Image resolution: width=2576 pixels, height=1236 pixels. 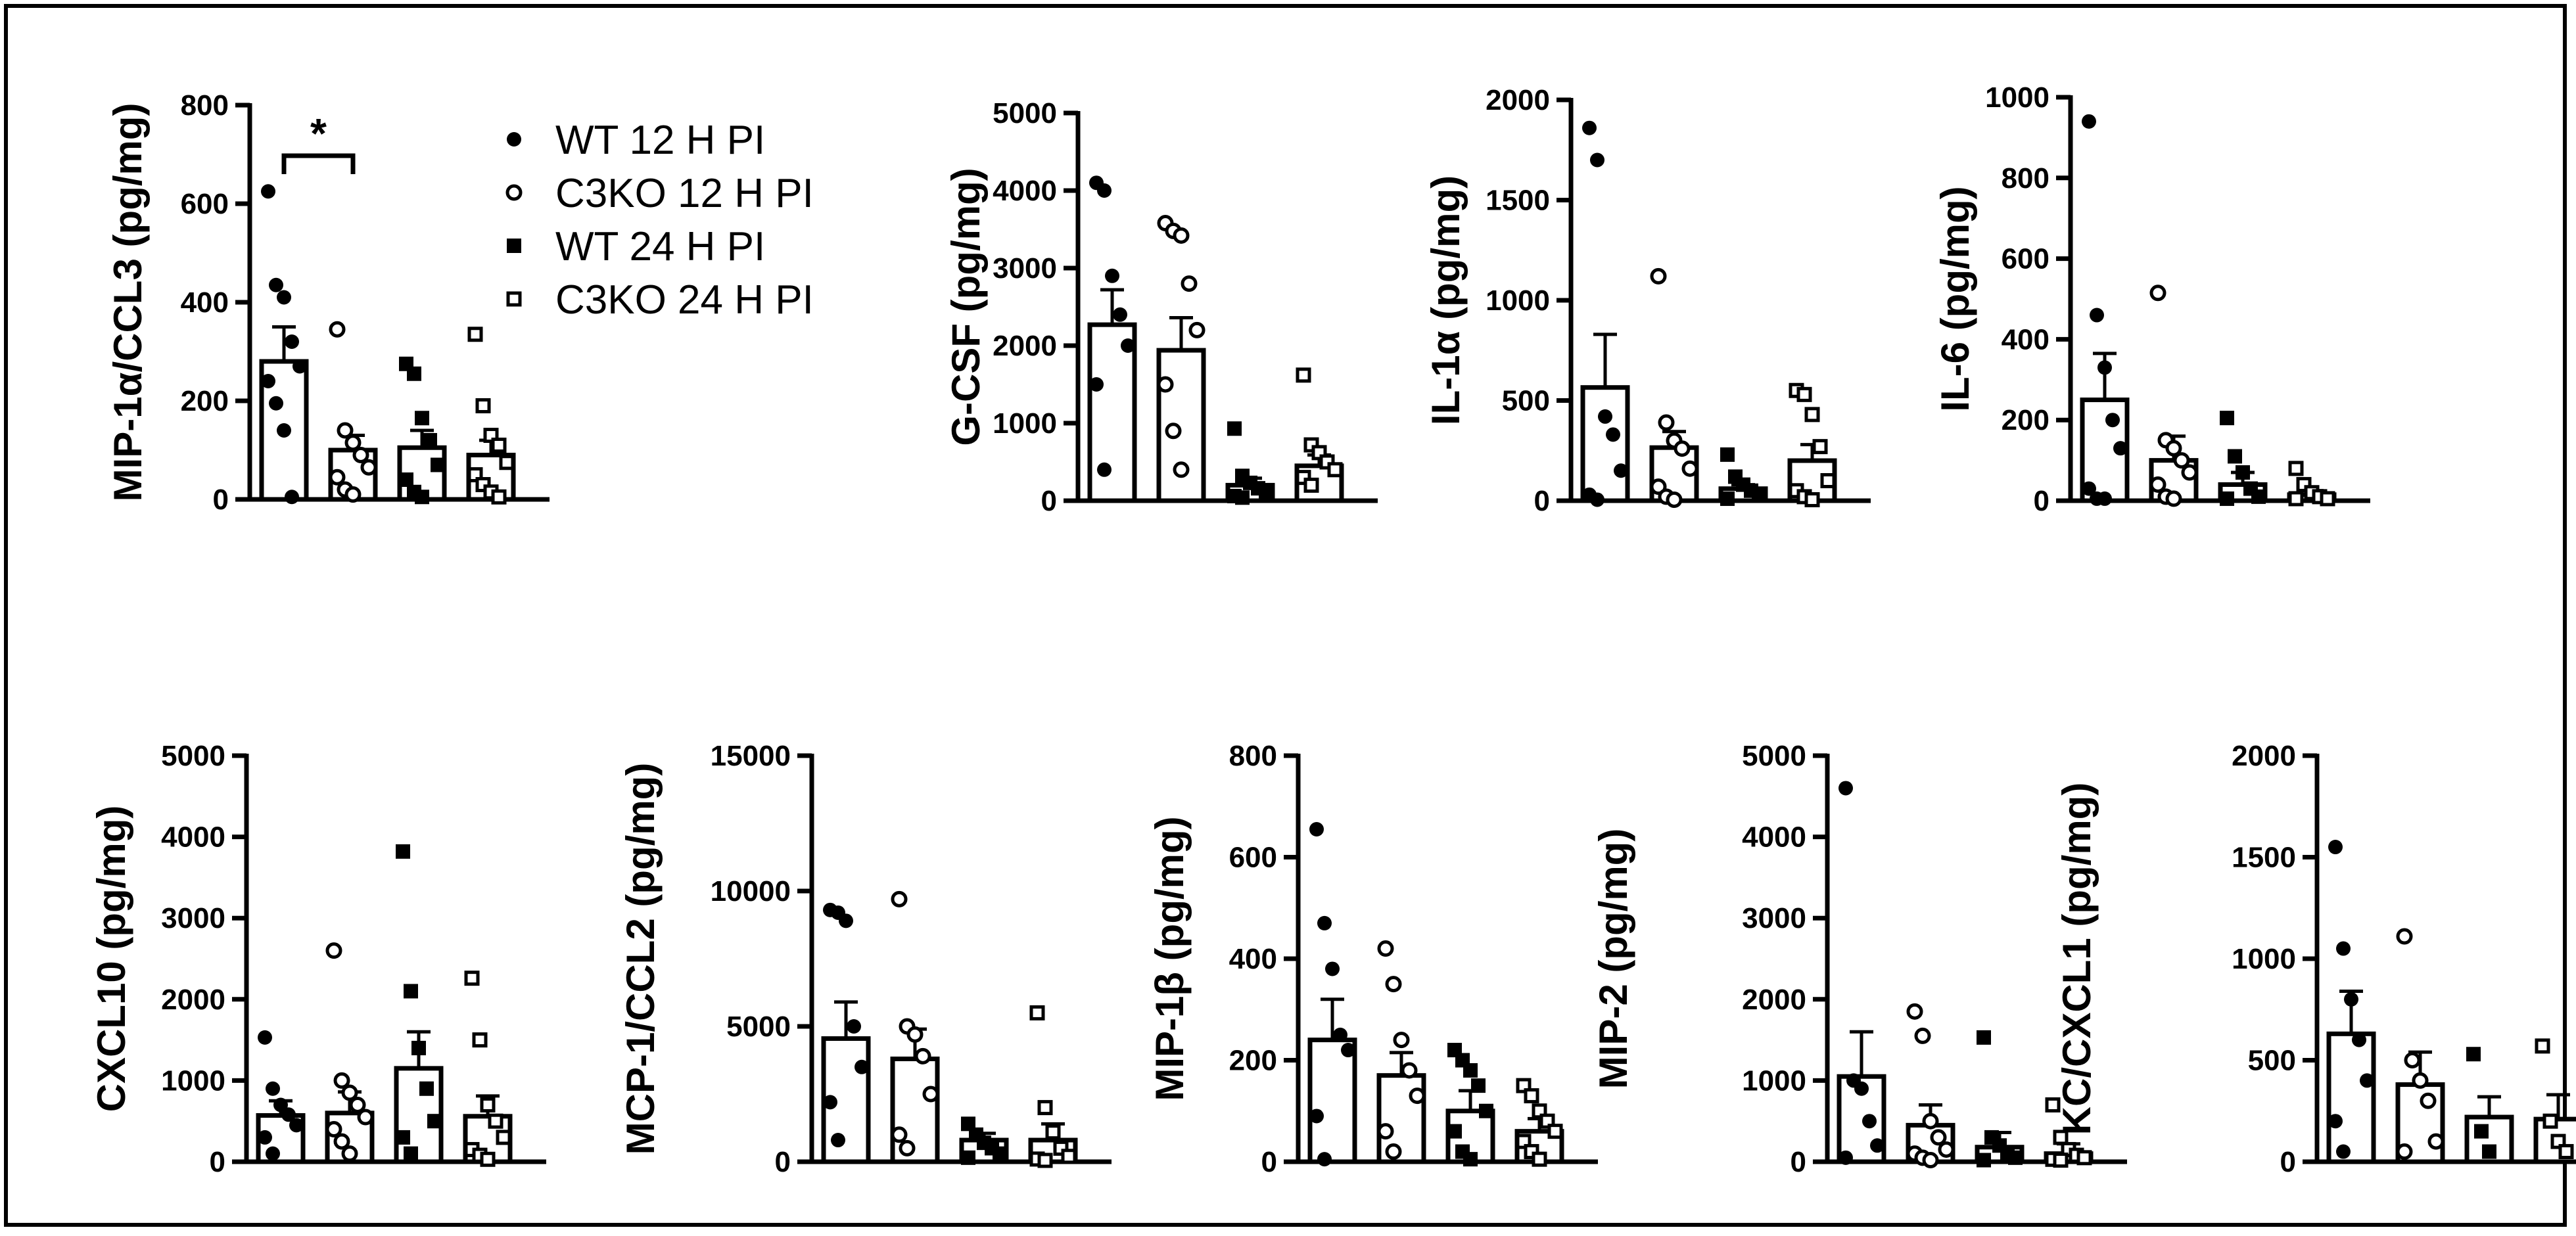 I want to click on y-axis-title: KC/CXCL1 (pg/mg), so click(x=2077, y=959).